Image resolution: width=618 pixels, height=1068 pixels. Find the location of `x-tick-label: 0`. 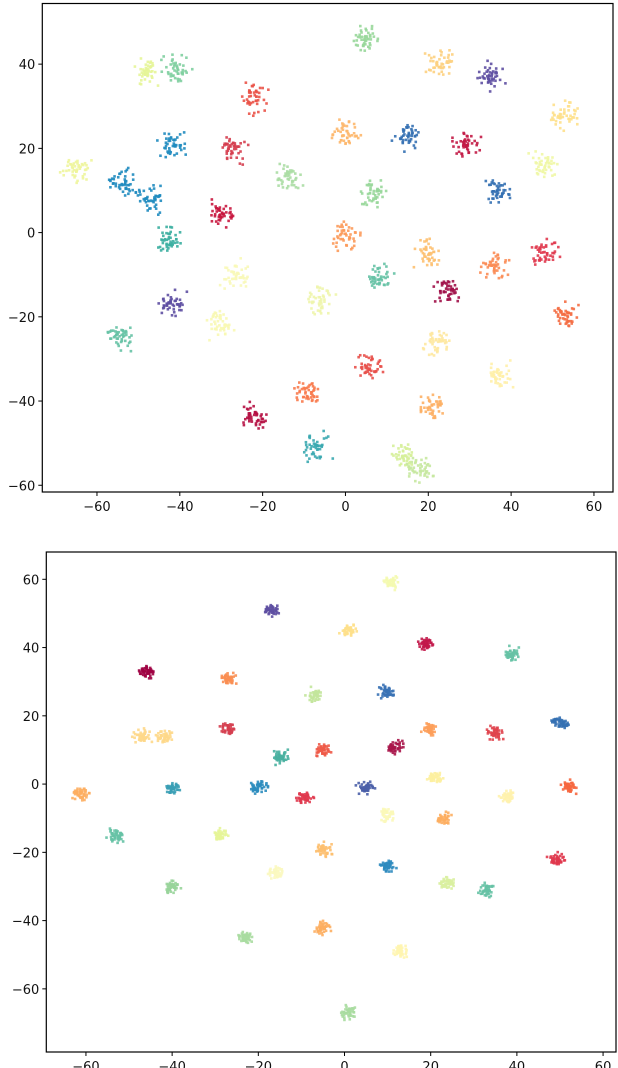

x-tick-label: 0 is located at coordinates (344, 1064).